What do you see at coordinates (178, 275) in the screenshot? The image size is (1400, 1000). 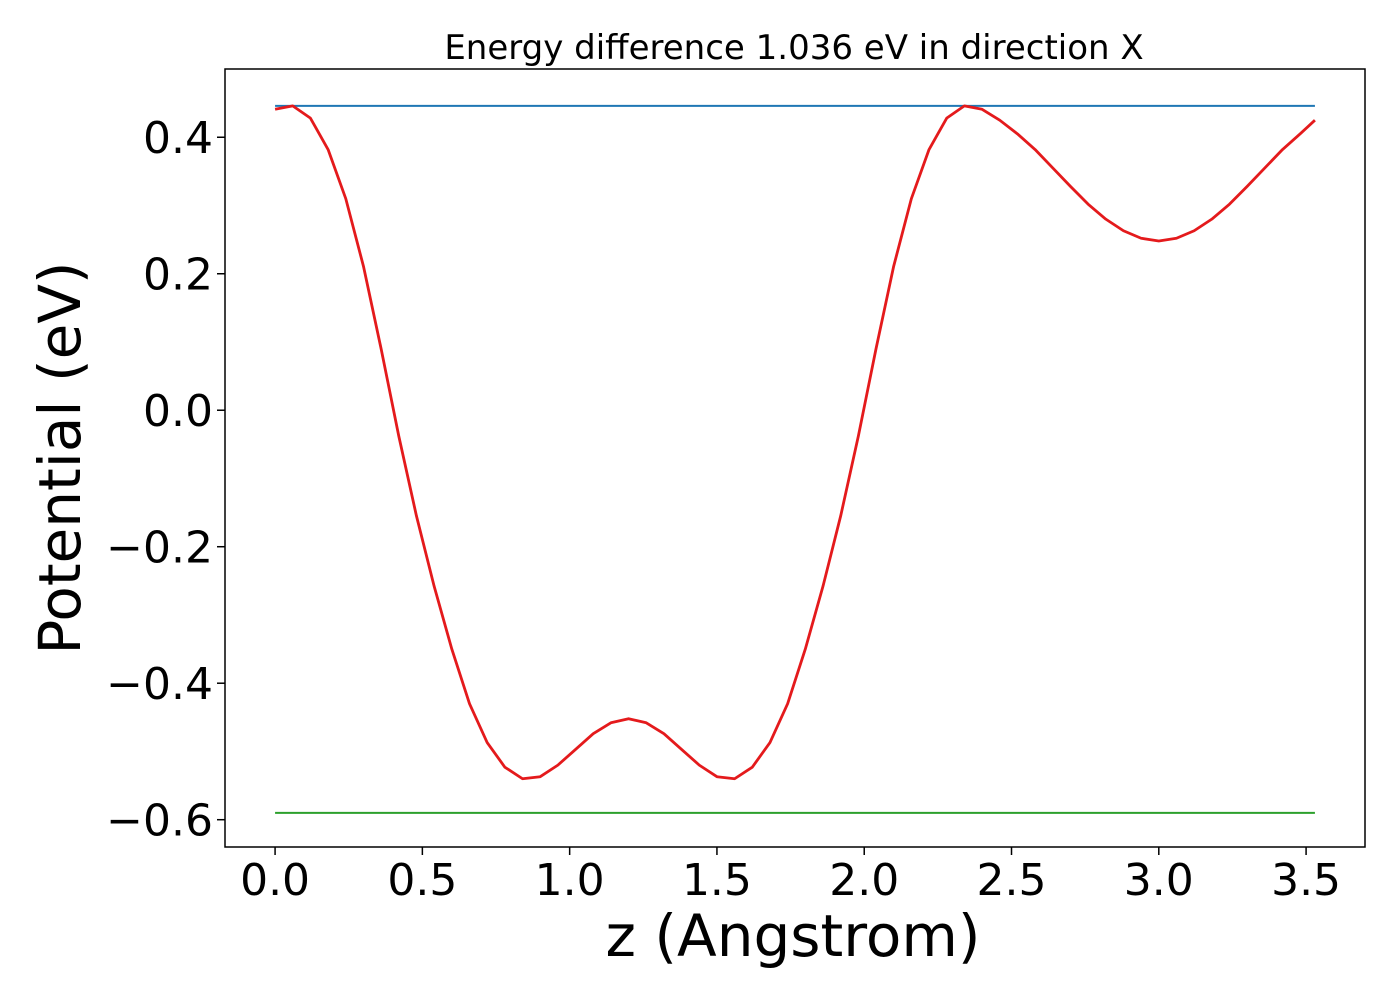 I see `y-tick-label: 0.2` at bounding box center [178, 275].